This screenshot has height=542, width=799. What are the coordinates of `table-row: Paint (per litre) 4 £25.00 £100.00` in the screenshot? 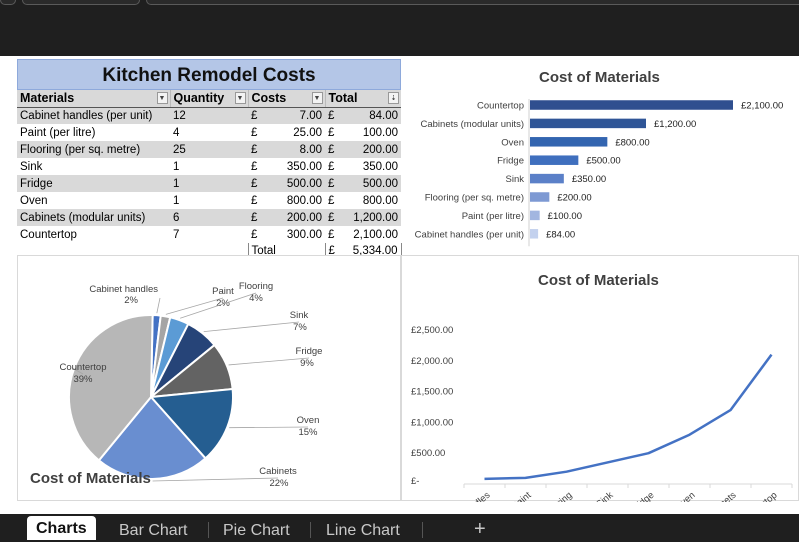 It's located at (209, 132).